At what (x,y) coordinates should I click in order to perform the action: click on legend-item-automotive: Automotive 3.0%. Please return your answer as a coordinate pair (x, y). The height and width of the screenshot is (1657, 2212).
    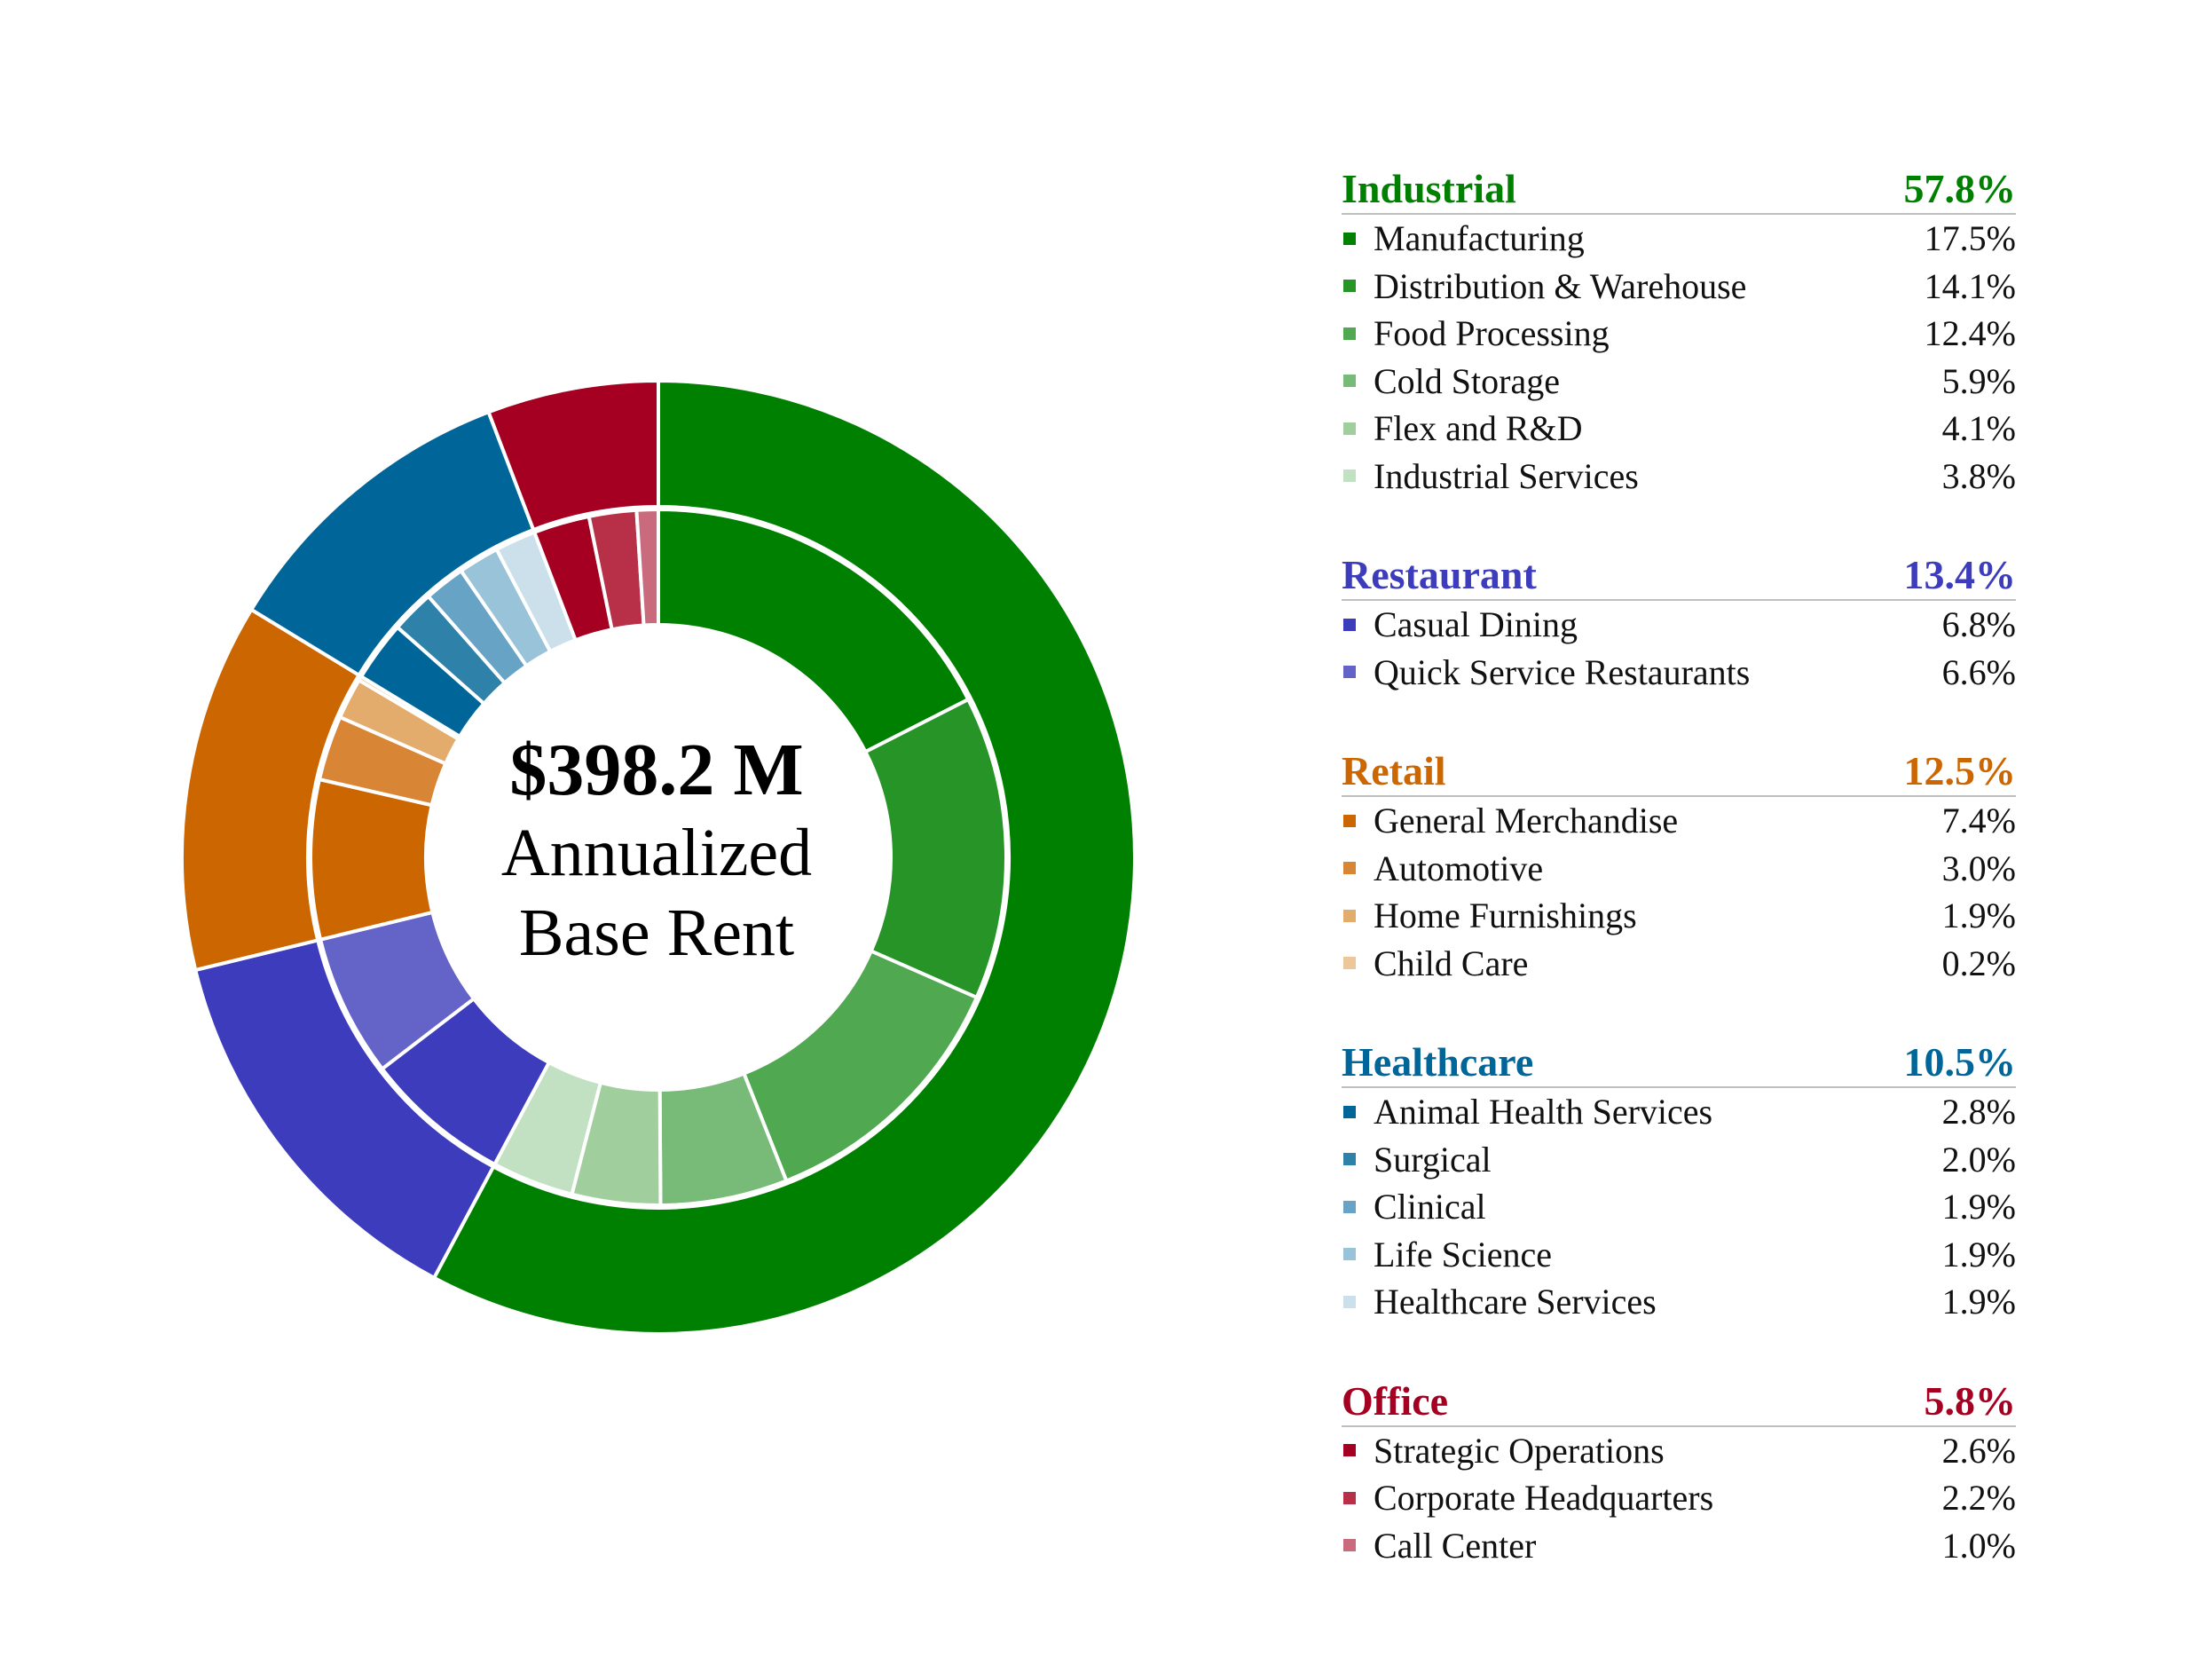
    Looking at the image, I should click on (1679, 869).